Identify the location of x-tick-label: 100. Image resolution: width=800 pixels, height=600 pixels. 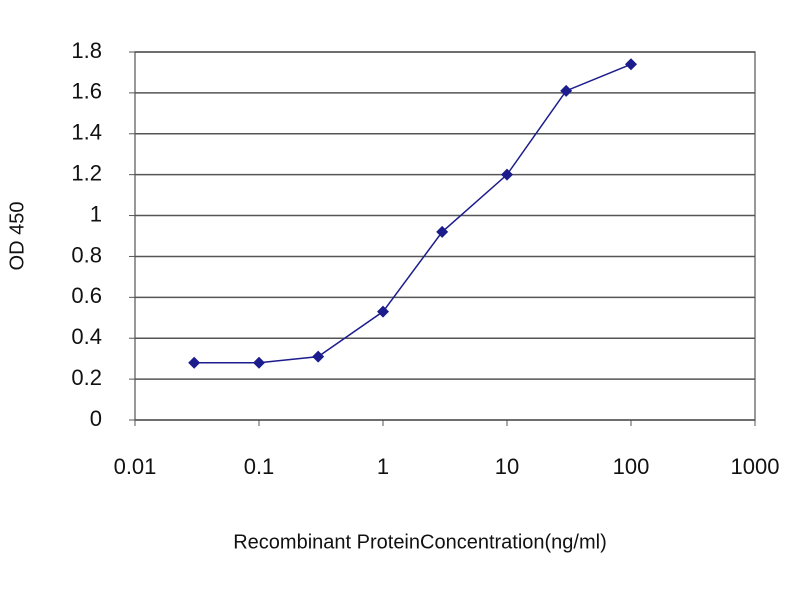
(631, 466).